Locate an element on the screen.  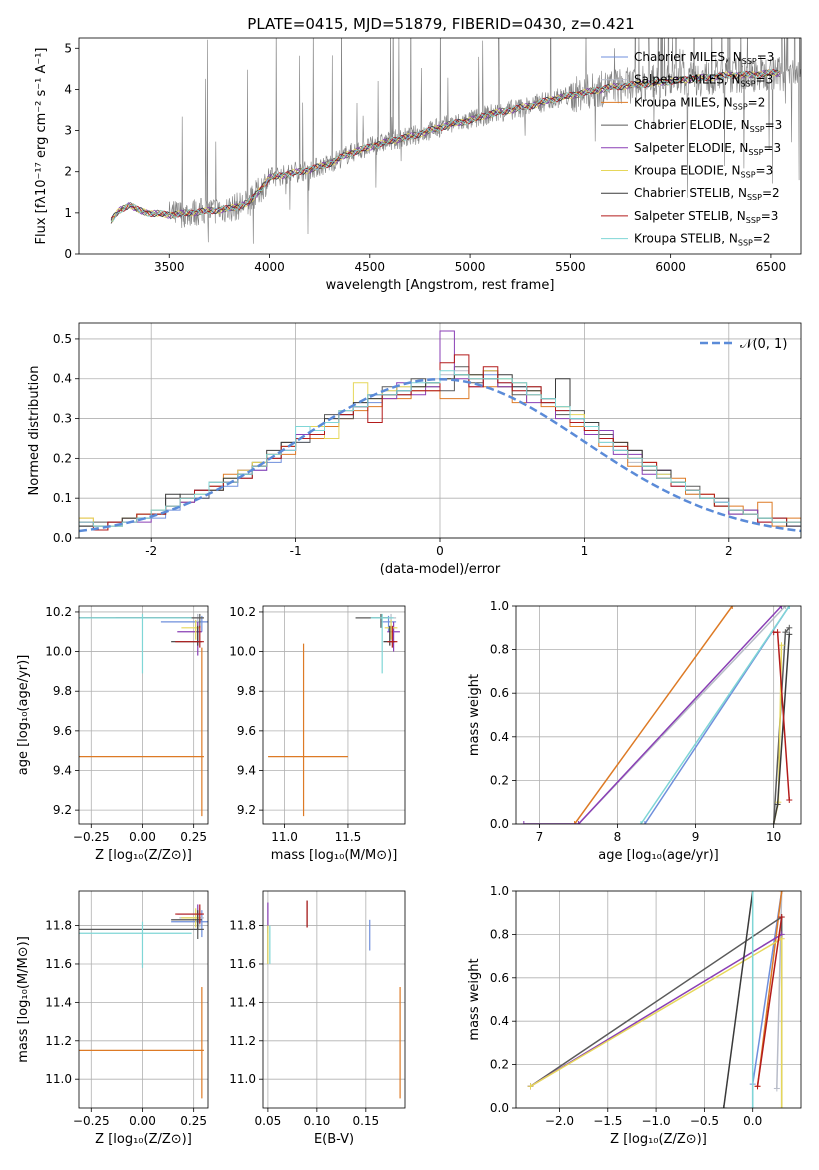
x-tick-label: 1 is located at coordinates (585, 551).